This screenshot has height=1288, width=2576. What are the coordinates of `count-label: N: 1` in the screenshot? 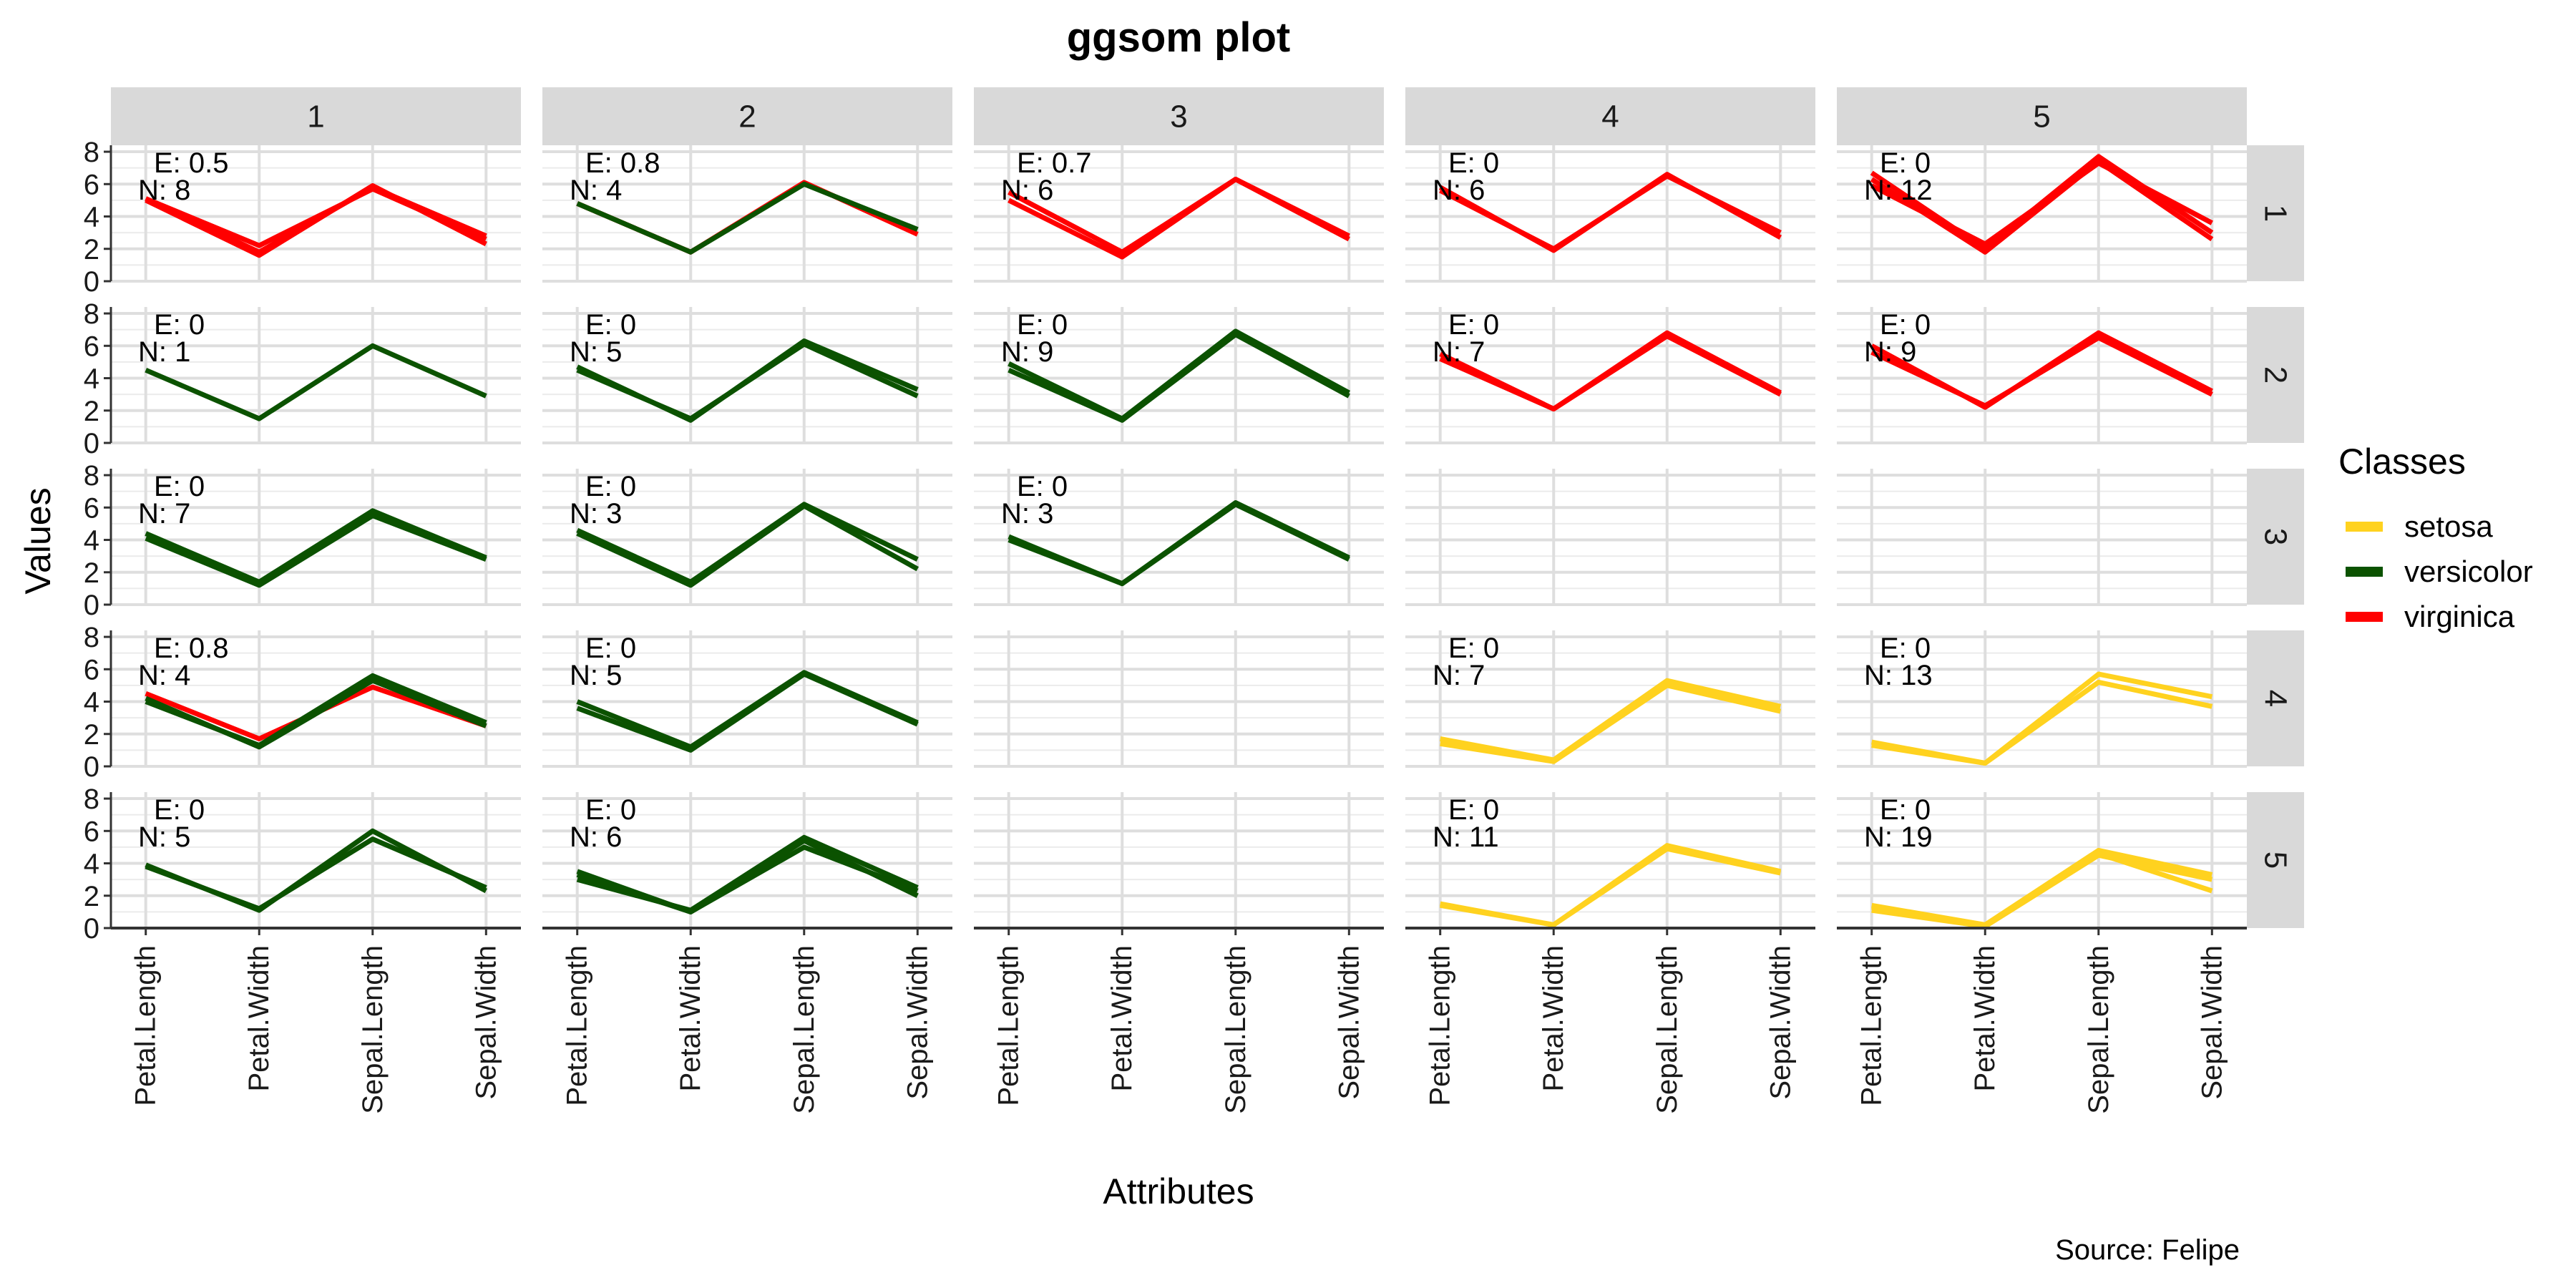 It's located at (164, 352).